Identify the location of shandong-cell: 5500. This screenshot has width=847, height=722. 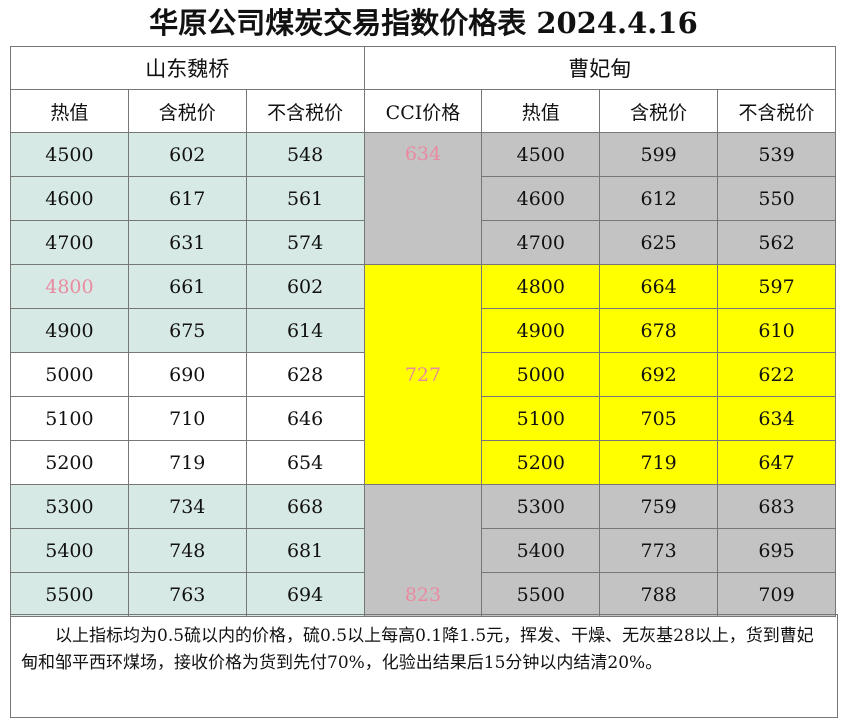
(69, 594).